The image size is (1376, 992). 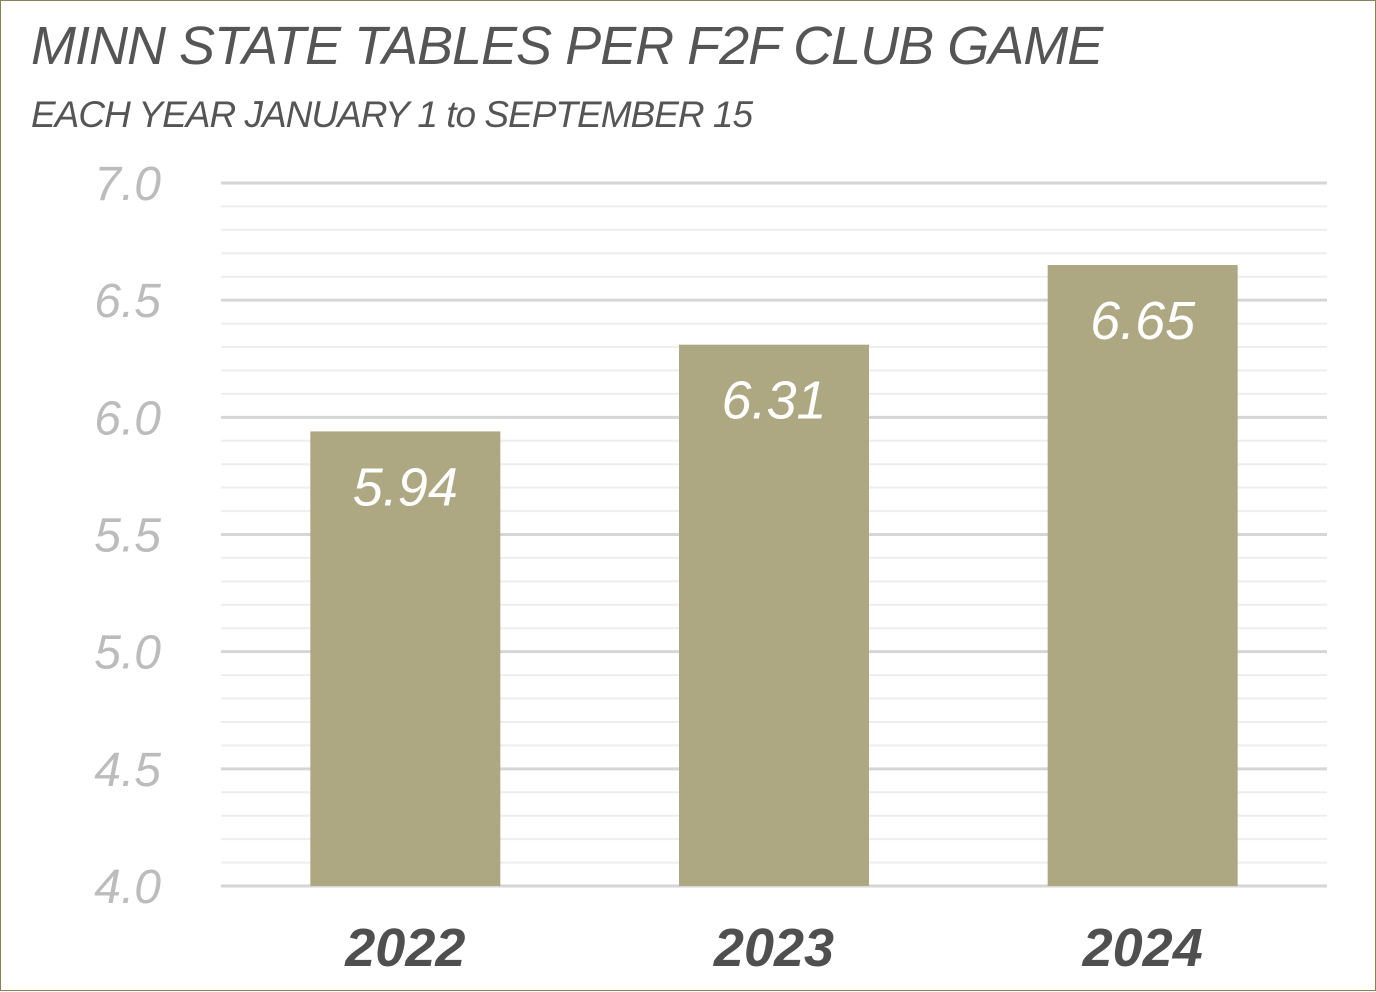 I want to click on y-tick-label: 4.5, so click(x=127, y=770).